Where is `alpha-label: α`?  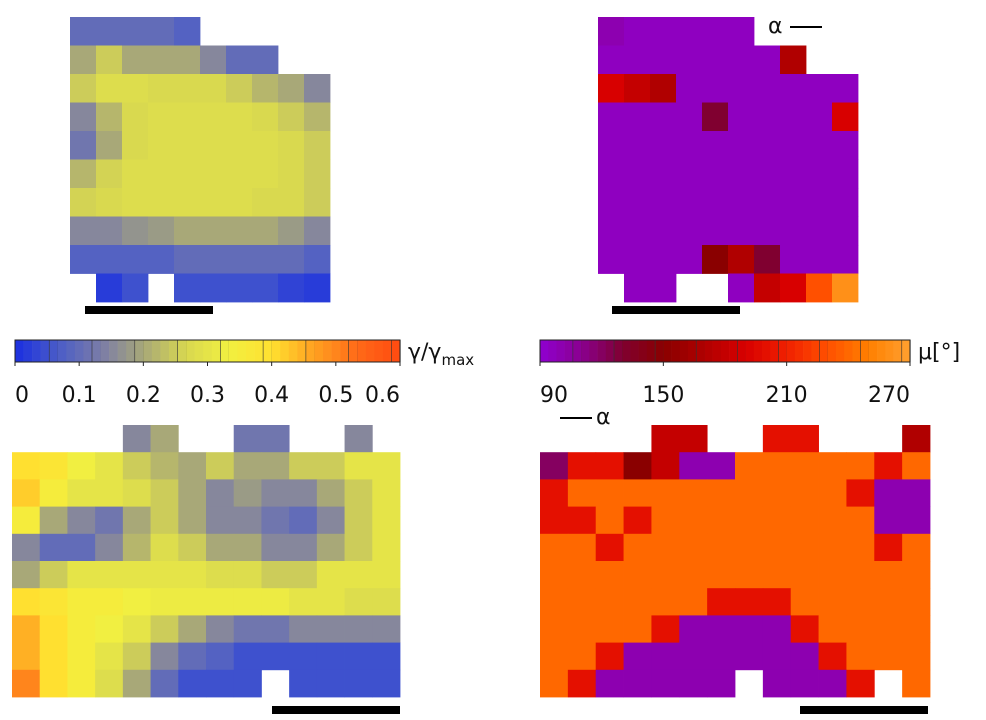
alpha-label: α is located at coordinates (603, 417).